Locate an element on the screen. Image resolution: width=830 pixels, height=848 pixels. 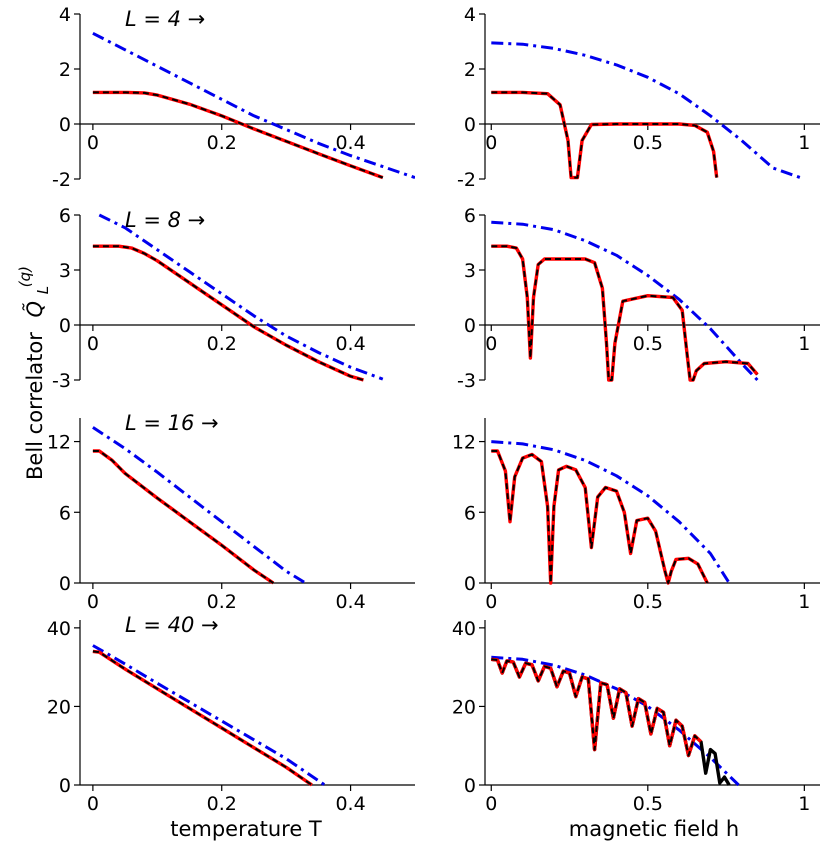
x-axis-label-temperature: temperature T is located at coordinates (246, 829).